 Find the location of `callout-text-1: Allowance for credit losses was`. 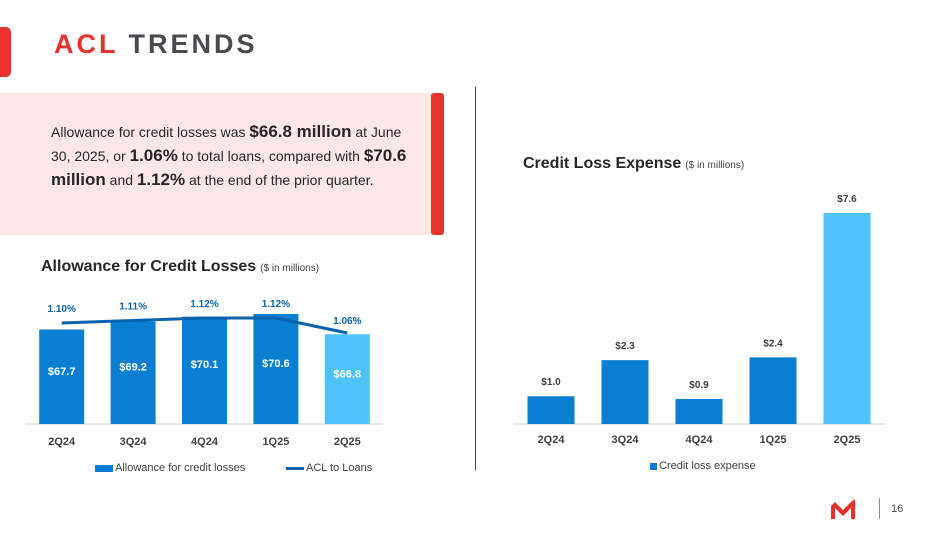

callout-text-1: Allowance for credit losses was is located at coordinates (150, 132).